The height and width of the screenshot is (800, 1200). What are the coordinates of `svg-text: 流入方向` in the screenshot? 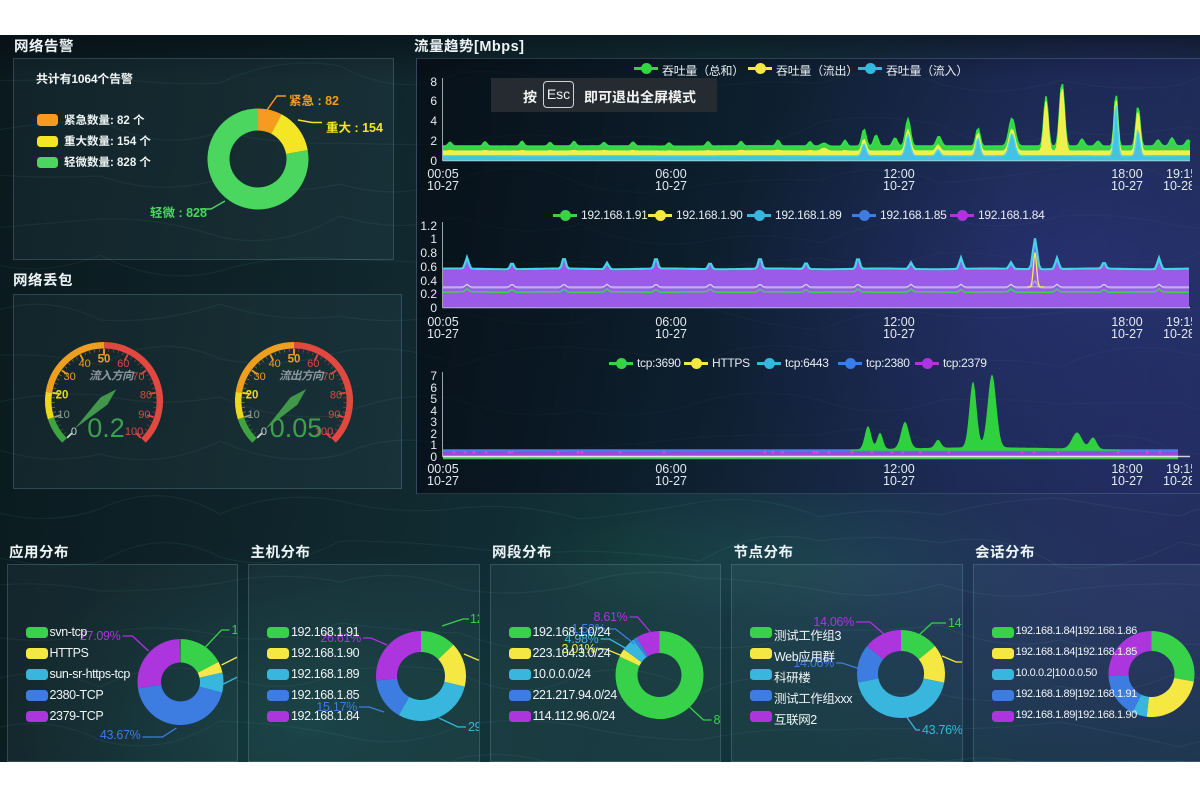 It's located at (112, 376).